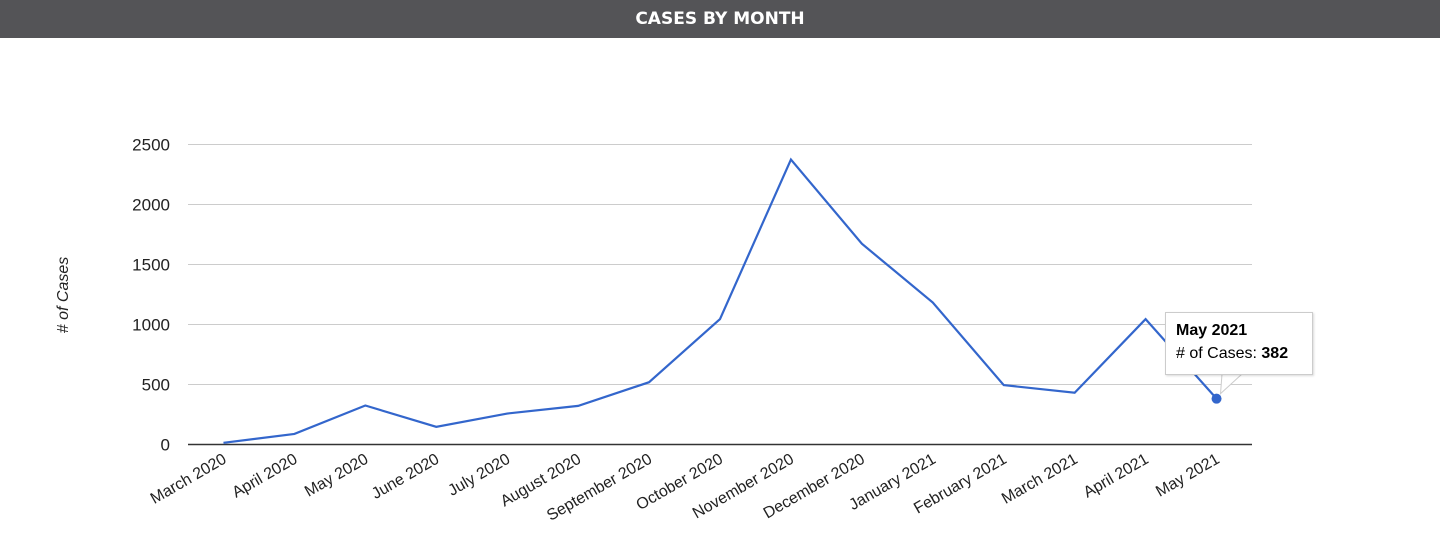 The image size is (1440, 538). What do you see at coordinates (151, 325) in the screenshot?
I see `y-tick-label: 1000` at bounding box center [151, 325].